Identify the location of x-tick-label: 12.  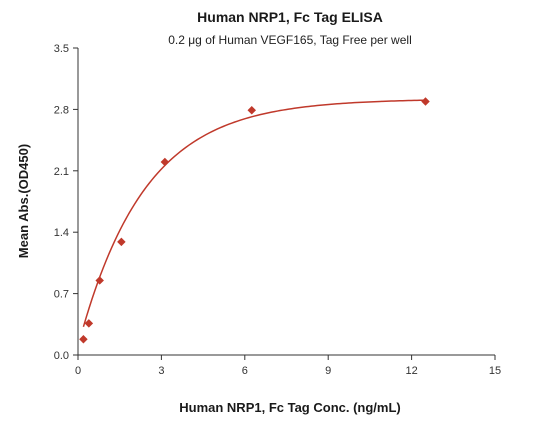
(411, 371).